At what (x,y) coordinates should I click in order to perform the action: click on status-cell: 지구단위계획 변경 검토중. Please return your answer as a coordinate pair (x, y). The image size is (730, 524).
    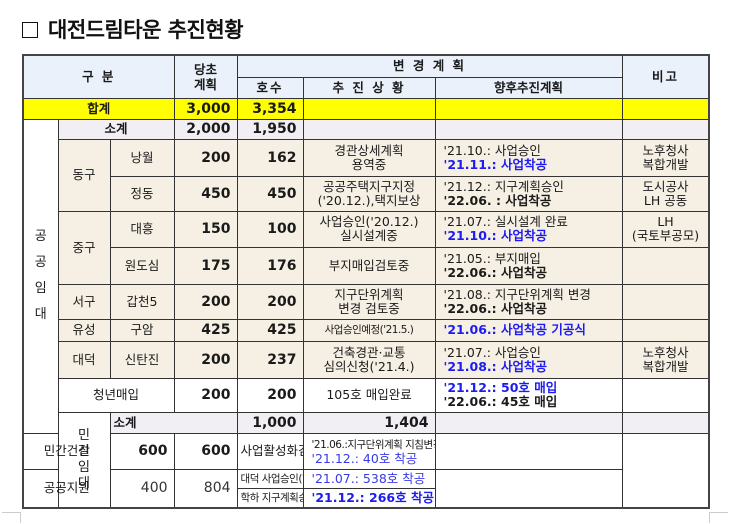
    Looking at the image, I should click on (369, 301).